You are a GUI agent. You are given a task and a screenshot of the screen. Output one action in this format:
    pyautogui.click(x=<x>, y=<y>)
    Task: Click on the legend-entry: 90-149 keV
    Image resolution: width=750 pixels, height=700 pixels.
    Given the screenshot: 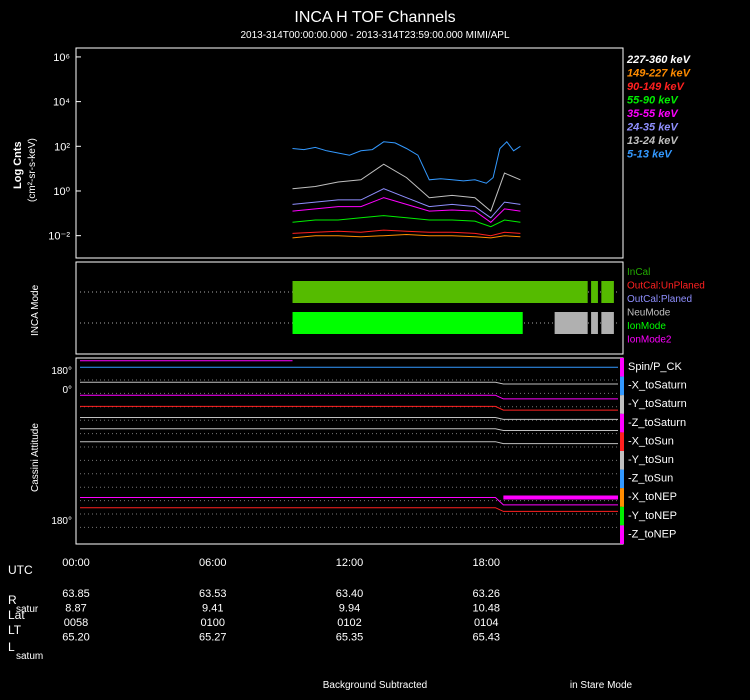 What is the action you would take?
    pyautogui.click(x=656, y=87)
    